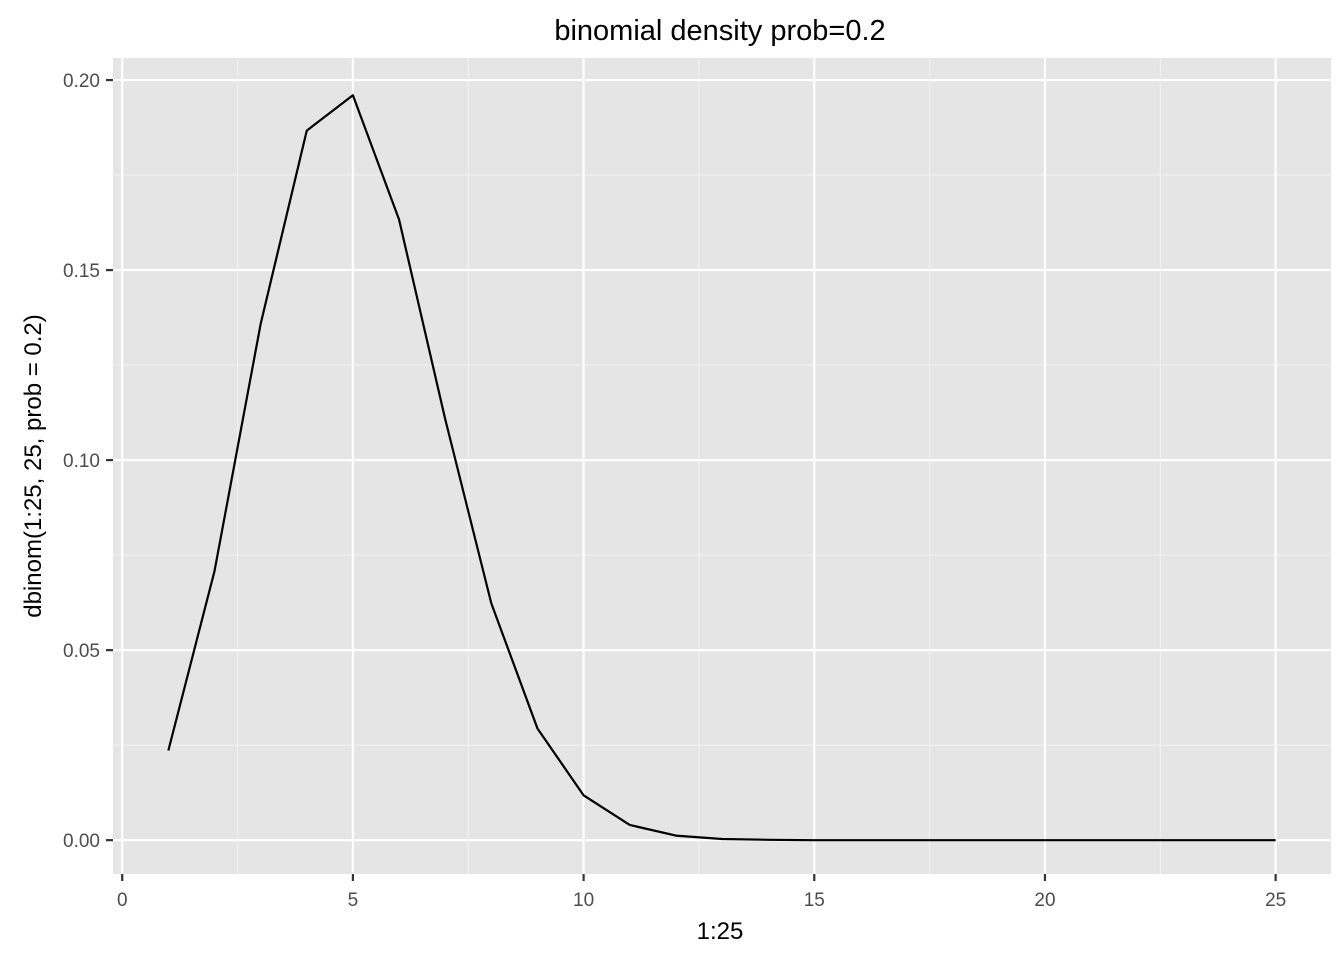 Image resolution: width=1344 pixels, height=960 pixels. I want to click on x-axis-title: 1:25, so click(720, 931).